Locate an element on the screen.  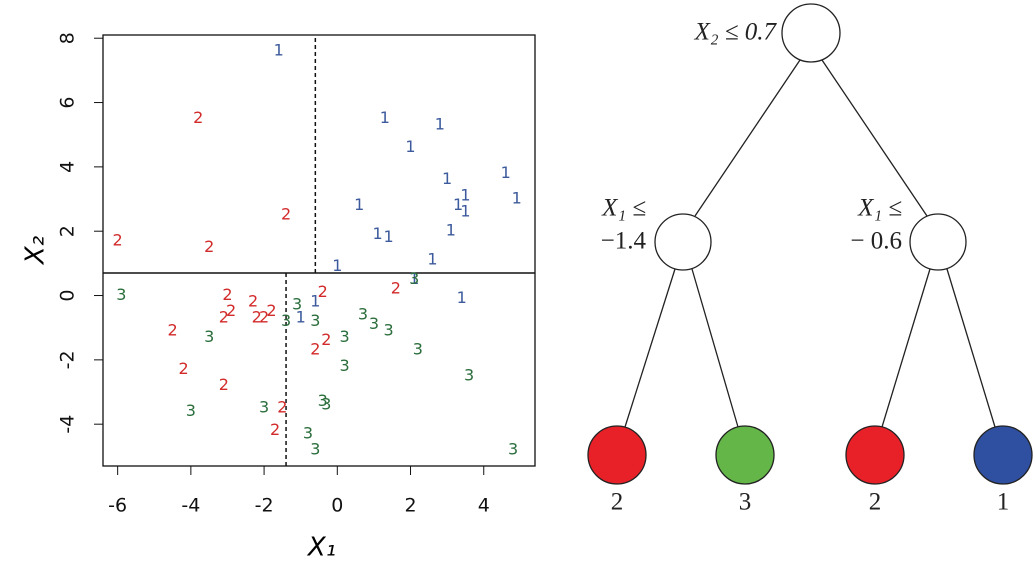
y-tick-label: 2 is located at coordinates (68, 231).